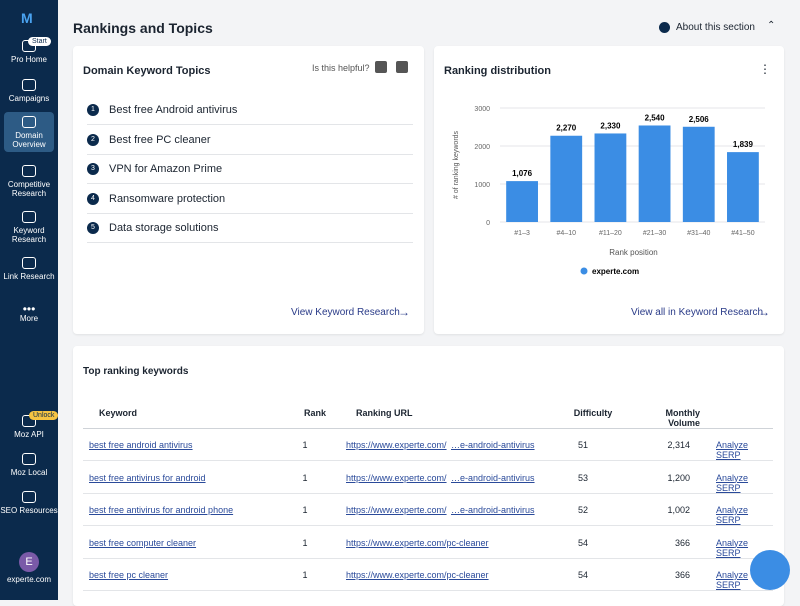 Image resolution: width=800 pixels, height=606 pixels. Describe the element at coordinates (699, 119) in the screenshot. I see `value-label: 2,506` at that location.